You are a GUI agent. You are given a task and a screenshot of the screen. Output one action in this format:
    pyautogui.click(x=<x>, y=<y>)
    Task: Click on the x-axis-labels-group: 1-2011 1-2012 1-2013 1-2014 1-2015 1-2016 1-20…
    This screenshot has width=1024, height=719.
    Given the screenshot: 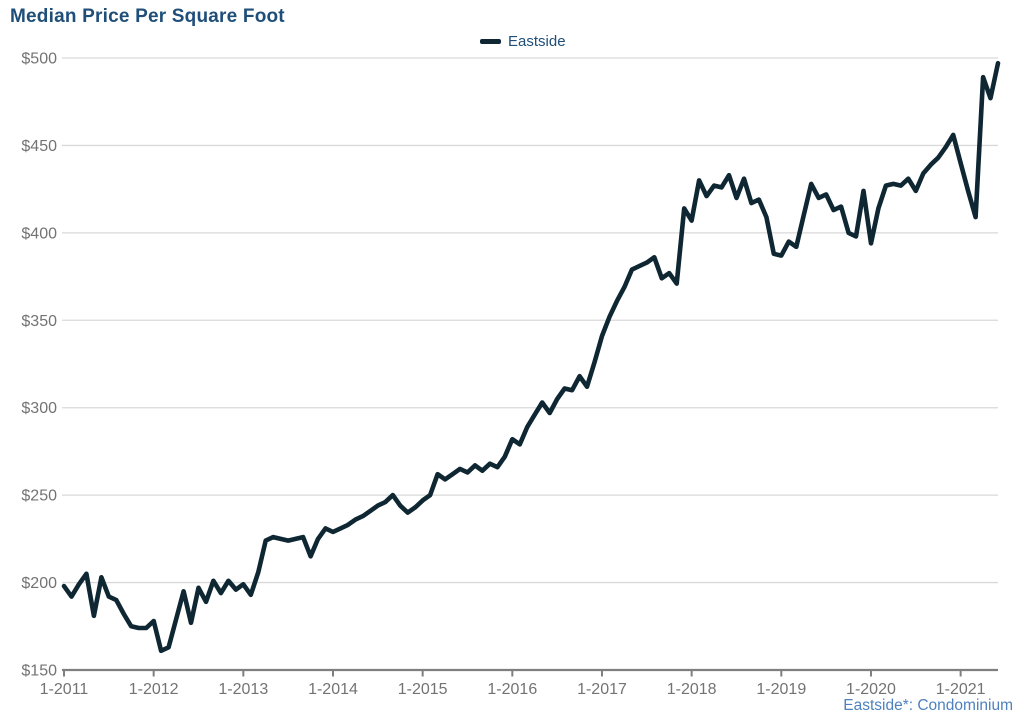 What is the action you would take?
    pyautogui.click(x=513, y=689)
    